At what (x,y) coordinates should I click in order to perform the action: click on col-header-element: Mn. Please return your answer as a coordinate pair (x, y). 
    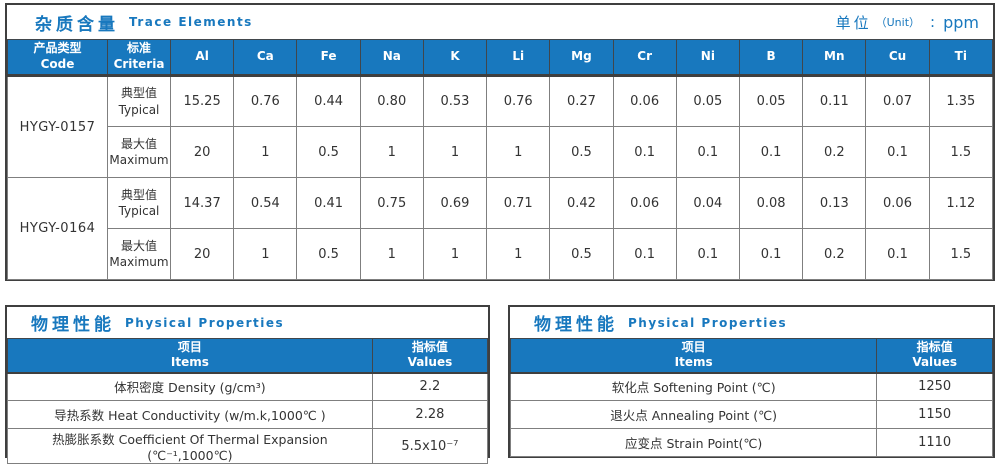
    Looking at the image, I should click on (834, 58).